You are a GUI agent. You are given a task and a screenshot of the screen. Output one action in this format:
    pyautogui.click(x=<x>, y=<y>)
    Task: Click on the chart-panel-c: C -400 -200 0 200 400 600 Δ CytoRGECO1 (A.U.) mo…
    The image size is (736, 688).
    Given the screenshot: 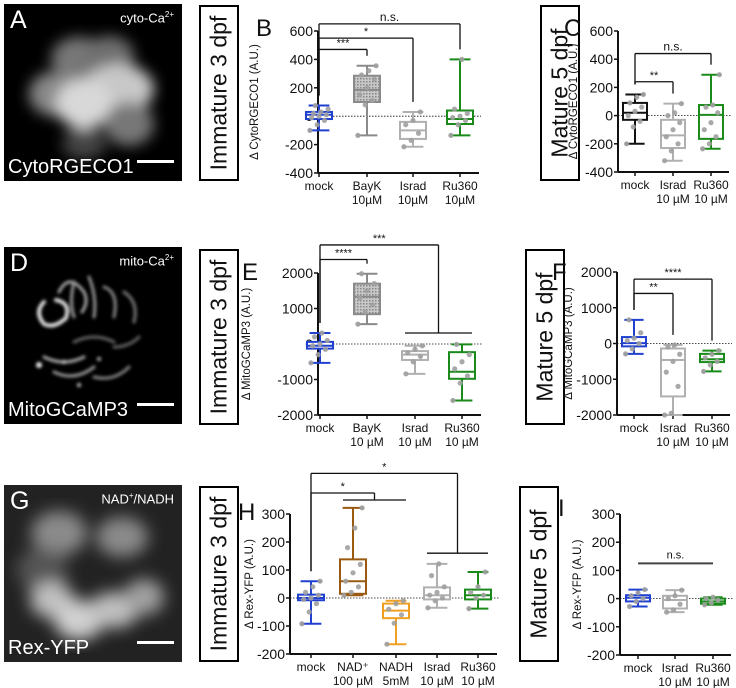 What is the action you would take?
    pyautogui.click(x=647, y=110)
    